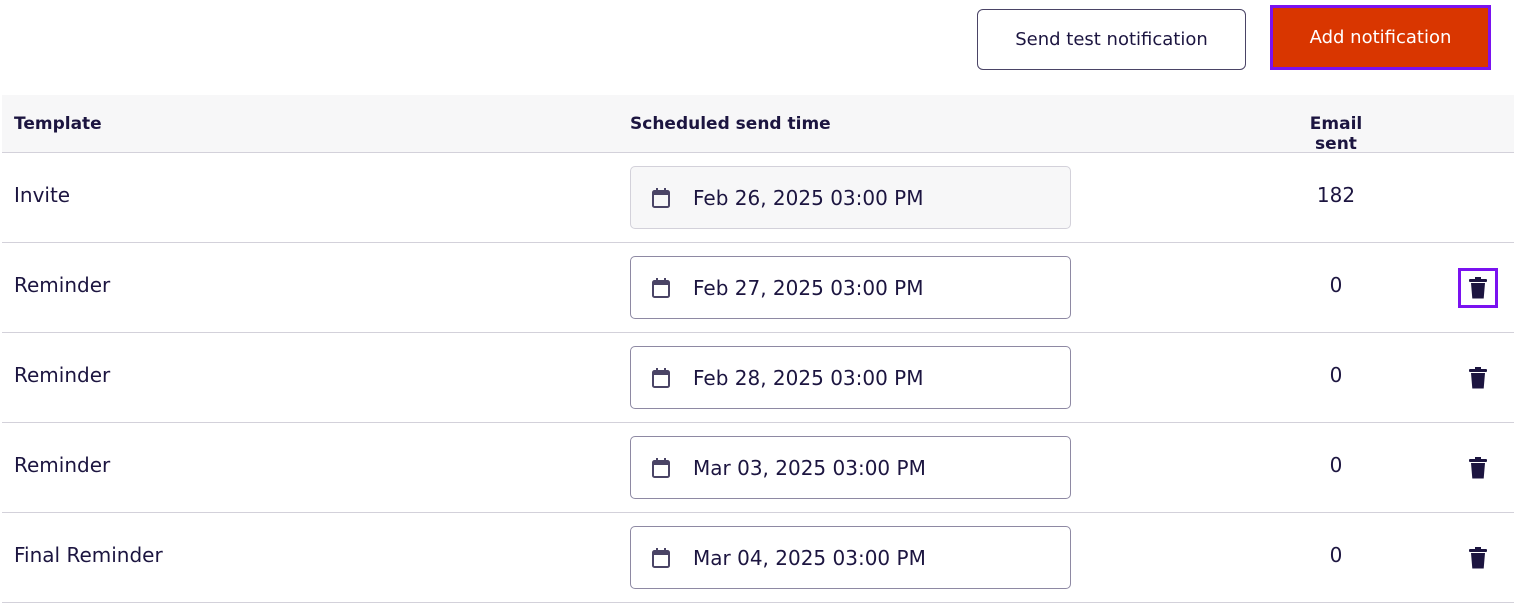  What do you see at coordinates (88, 555) in the screenshot?
I see `template-name: Final Reminder` at bounding box center [88, 555].